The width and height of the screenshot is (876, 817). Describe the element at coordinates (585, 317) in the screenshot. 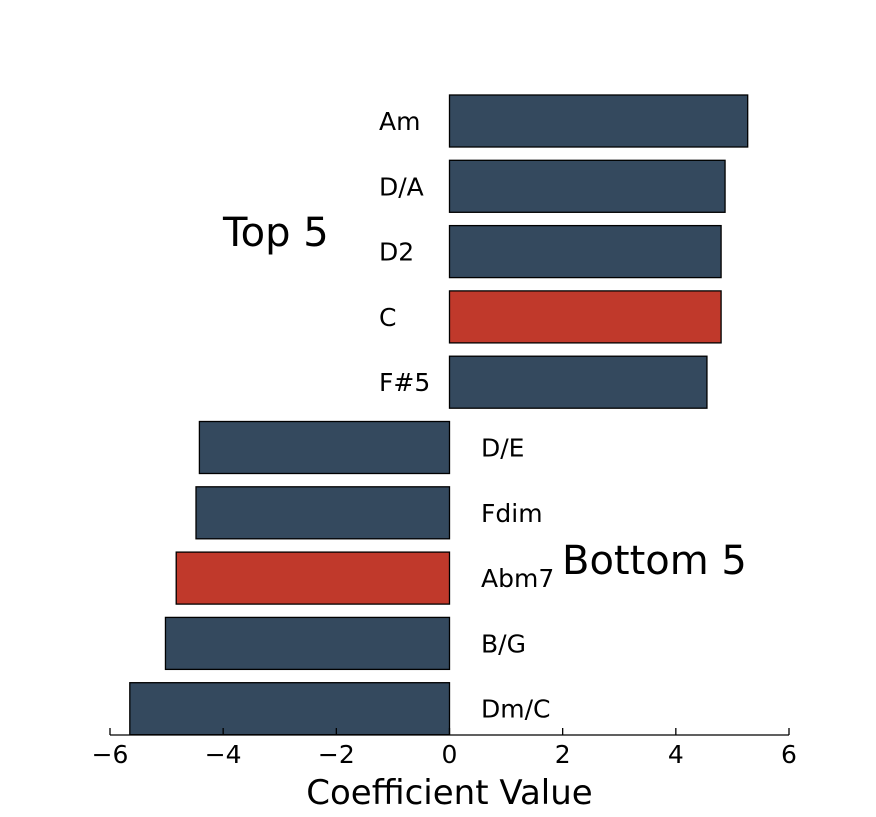

I see `bar-c` at that location.